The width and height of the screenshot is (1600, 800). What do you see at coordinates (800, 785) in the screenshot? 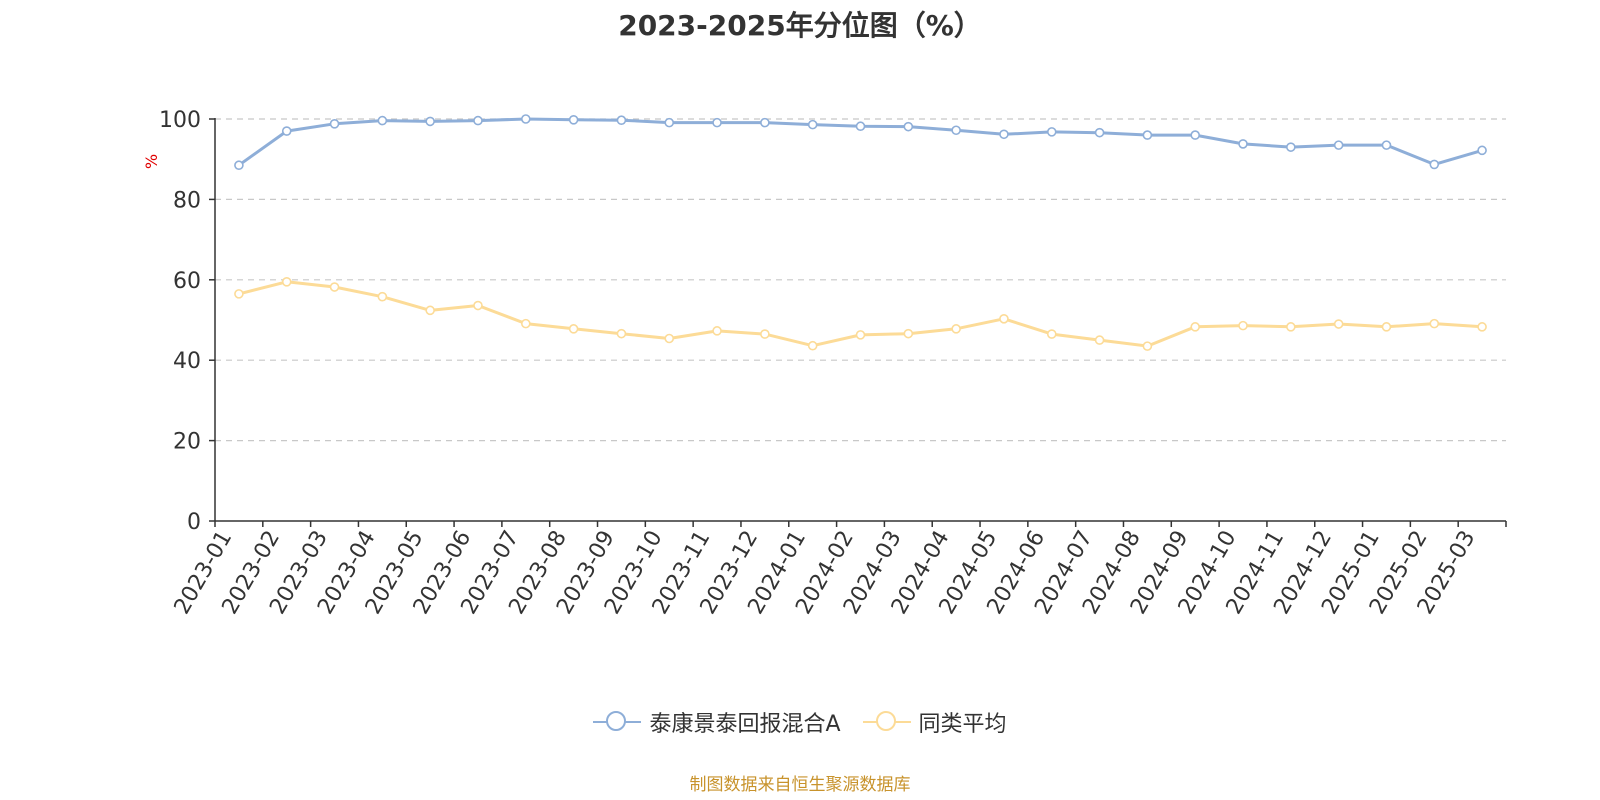
I see `data-source-note: 制图数据来自恒生聚源数据库` at bounding box center [800, 785].